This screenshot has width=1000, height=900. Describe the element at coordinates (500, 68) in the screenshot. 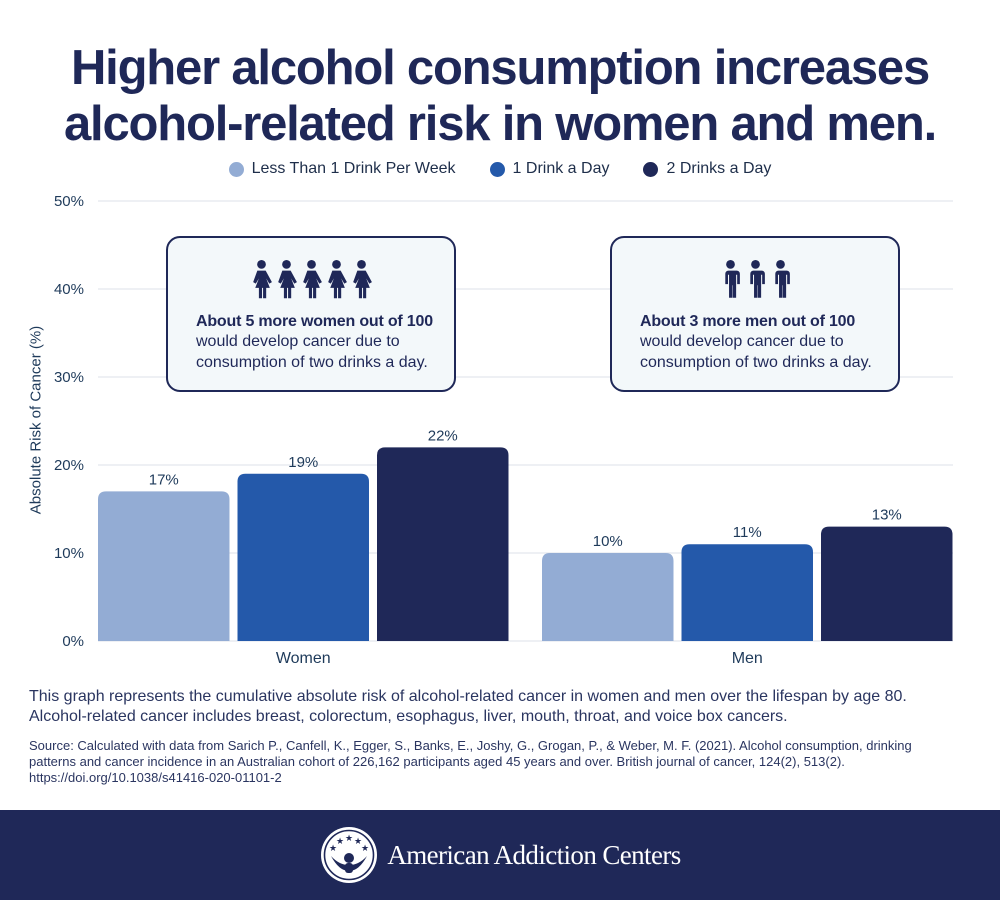

I see `title-line-1: Higher alcohol consumption increases` at that location.